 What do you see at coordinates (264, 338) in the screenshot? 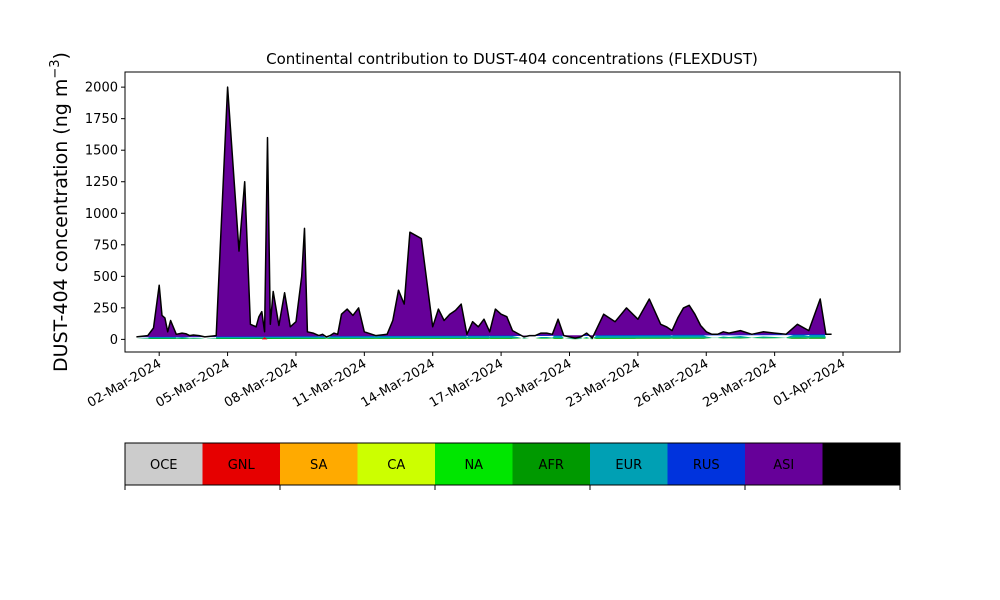
I see `gnl-area` at bounding box center [264, 338].